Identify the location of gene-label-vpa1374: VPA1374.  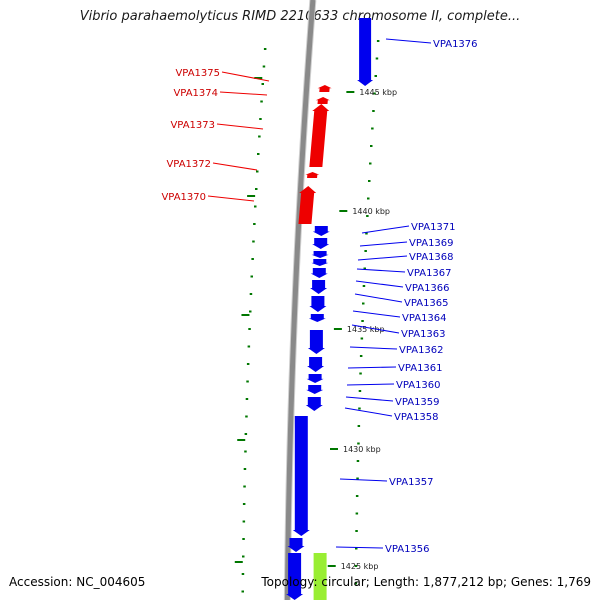
(195, 93).